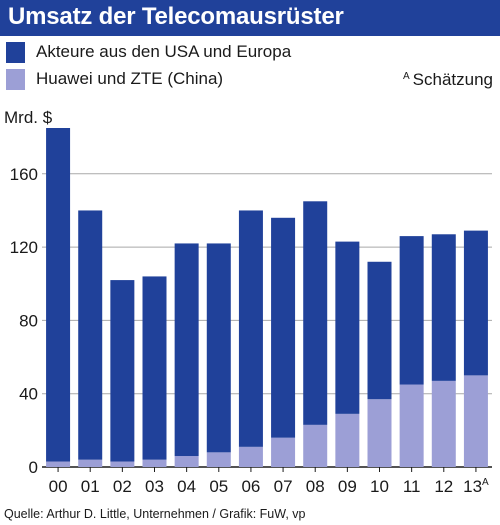 The image size is (500, 525). I want to click on x-tick-label-07: 07, so click(283, 486).